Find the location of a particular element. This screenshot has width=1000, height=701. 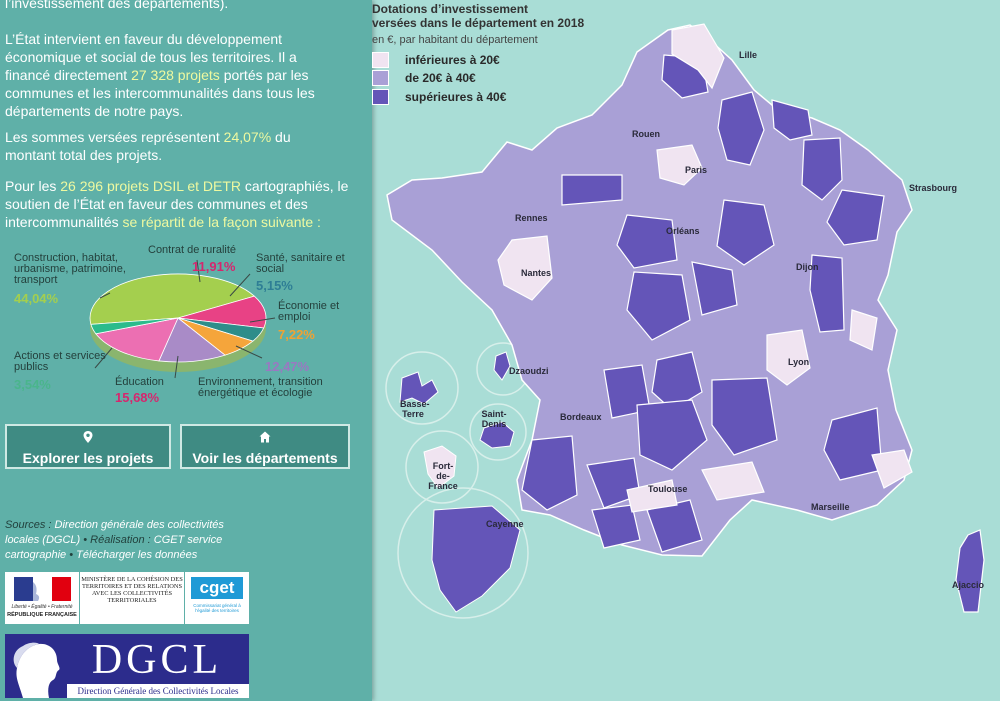

slice-pct-ruralite: 11,91% is located at coordinates (214, 266).